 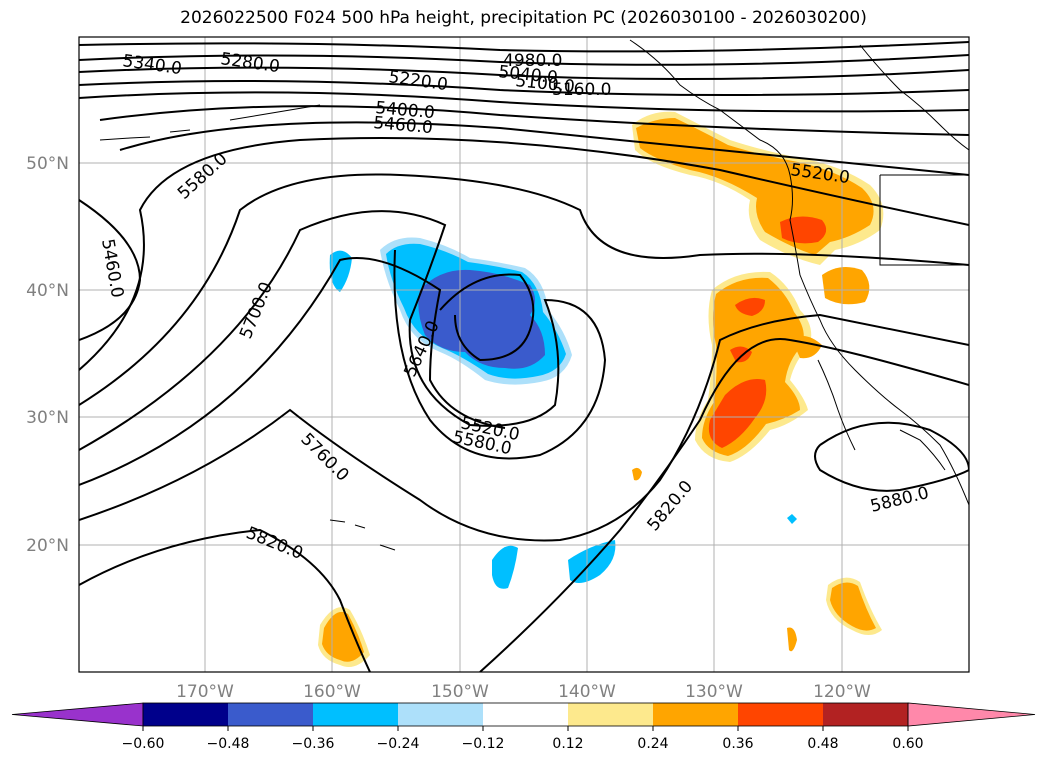 I want to click on colorbar-tick-label: 0.48, so click(x=822, y=744).